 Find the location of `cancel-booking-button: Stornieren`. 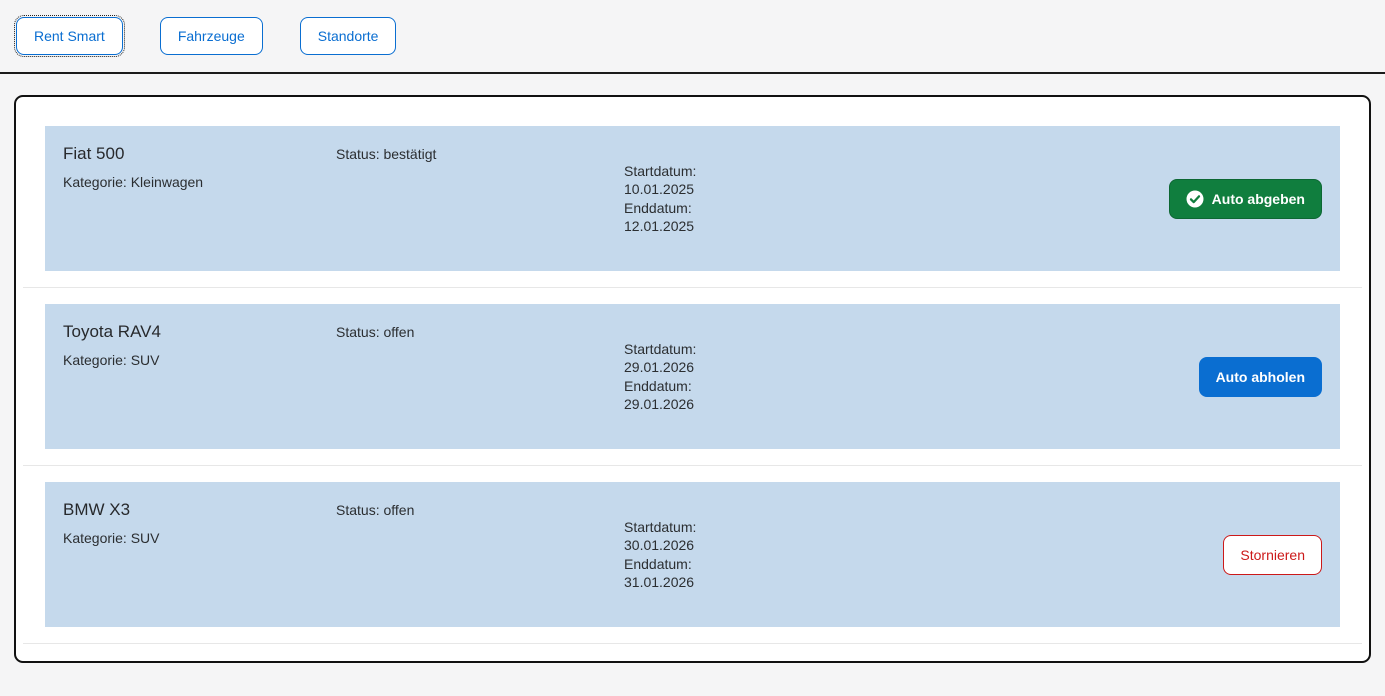

cancel-booking-button: Stornieren is located at coordinates (1272, 554).